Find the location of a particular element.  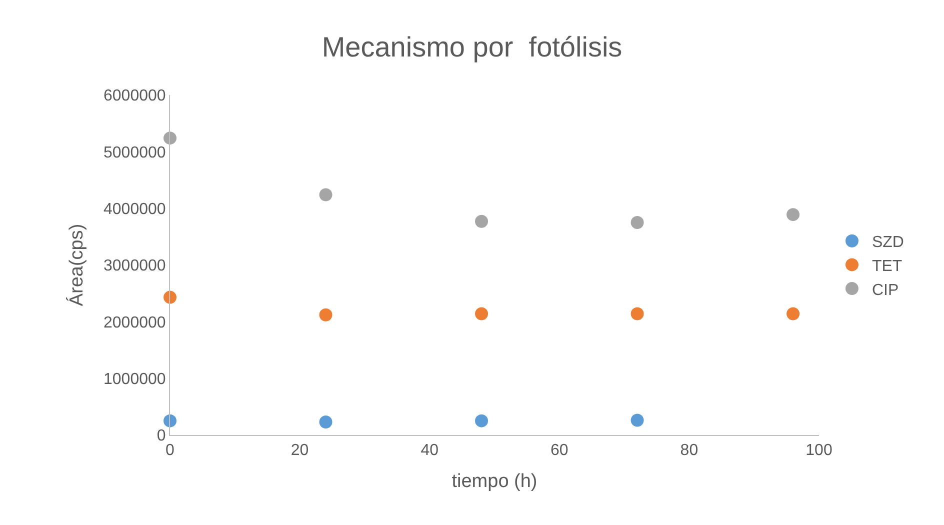

x-tick-label: 40 is located at coordinates (429, 451).